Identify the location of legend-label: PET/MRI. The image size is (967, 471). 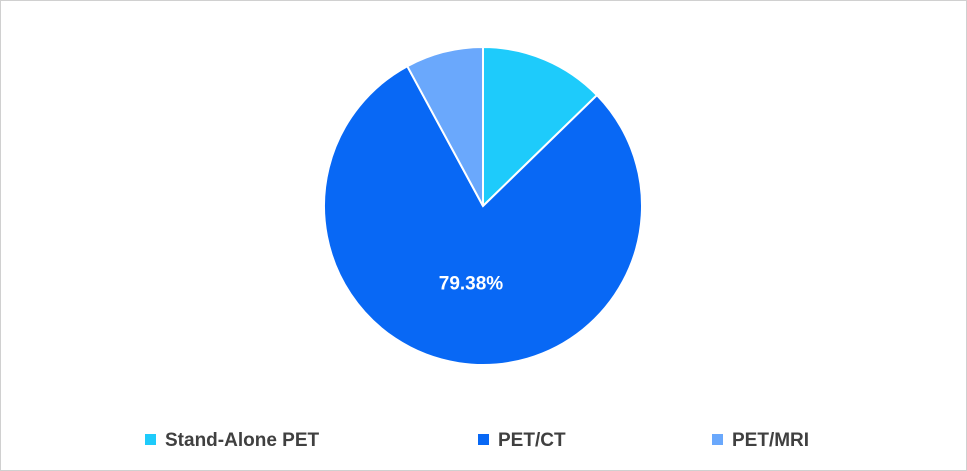
(770, 440).